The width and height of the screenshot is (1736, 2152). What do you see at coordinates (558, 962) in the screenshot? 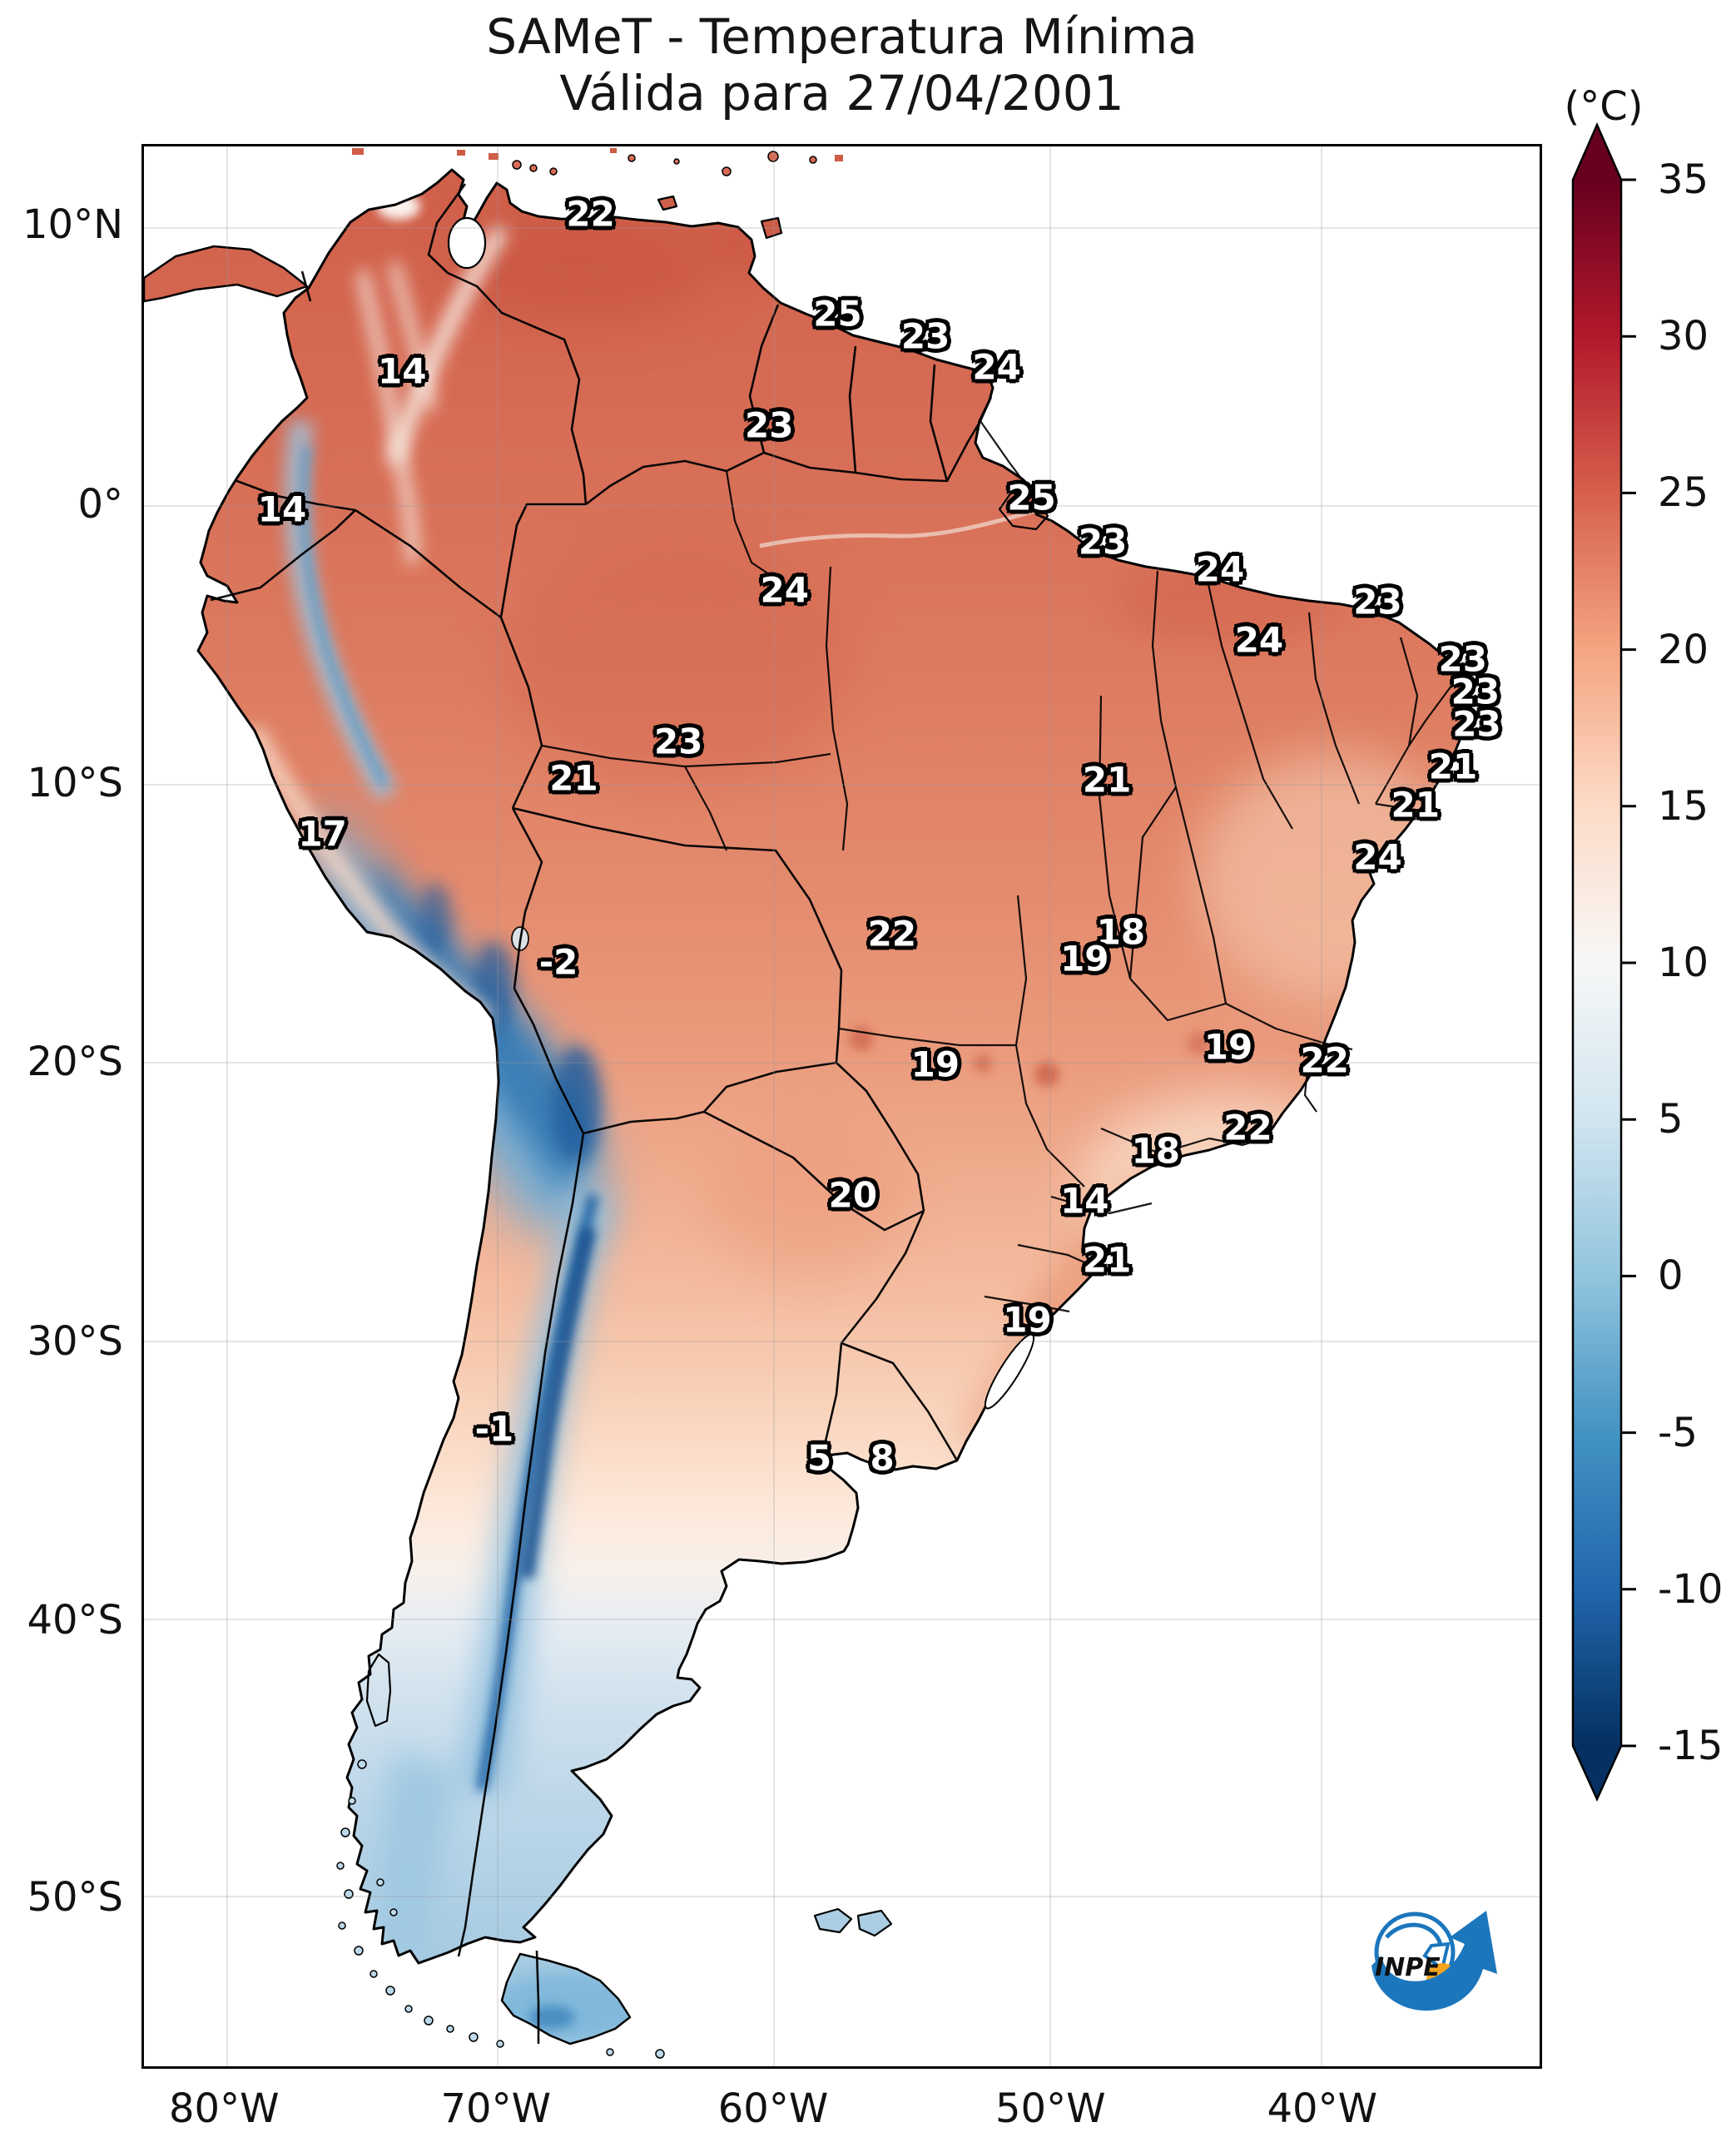
I see `temperature-label: -2` at bounding box center [558, 962].